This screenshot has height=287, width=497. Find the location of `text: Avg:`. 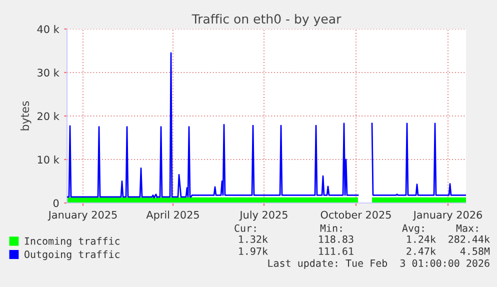

text: Avg: is located at coordinates (413, 229).